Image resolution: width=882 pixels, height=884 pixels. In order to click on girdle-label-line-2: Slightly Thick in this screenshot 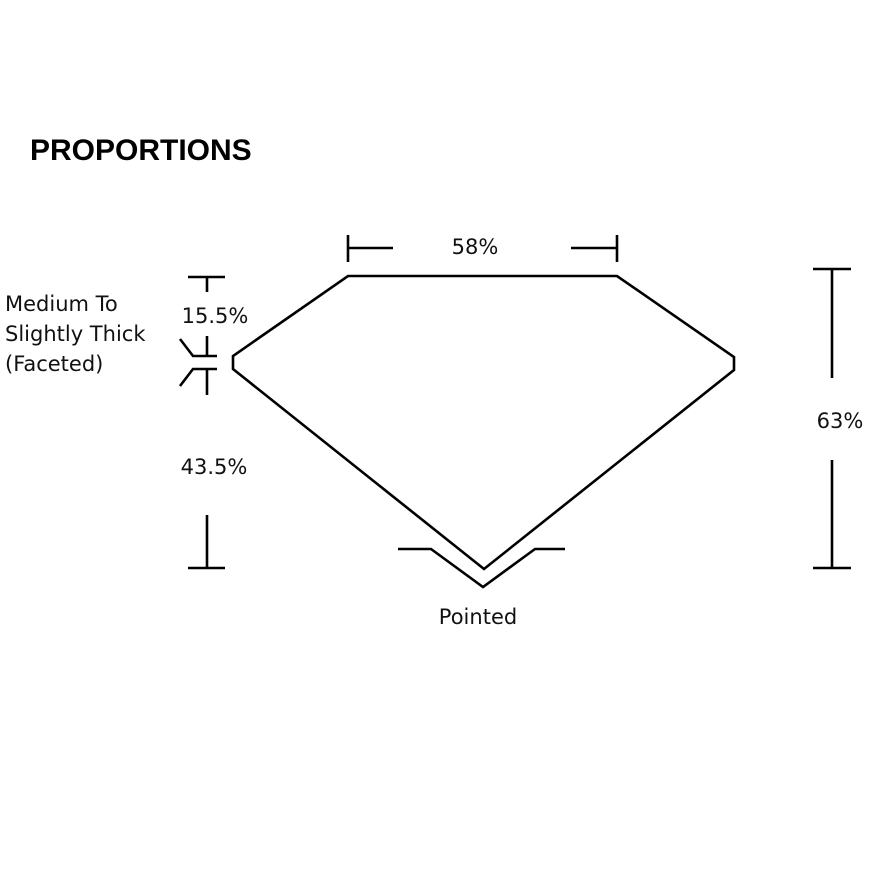, I will do `click(75, 334)`.